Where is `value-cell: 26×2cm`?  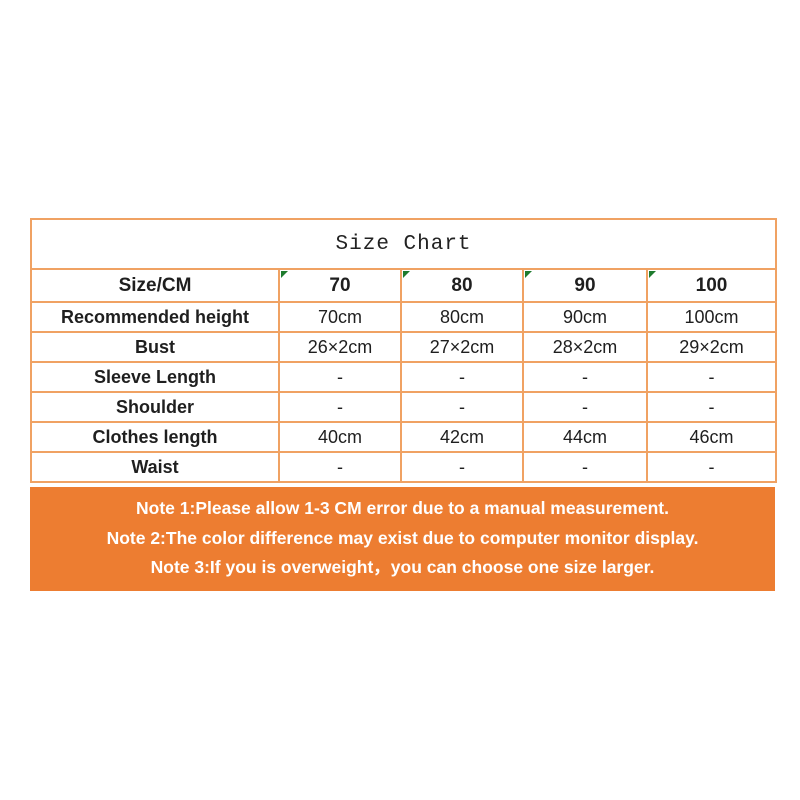
value-cell: 26×2cm is located at coordinates (340, 347).